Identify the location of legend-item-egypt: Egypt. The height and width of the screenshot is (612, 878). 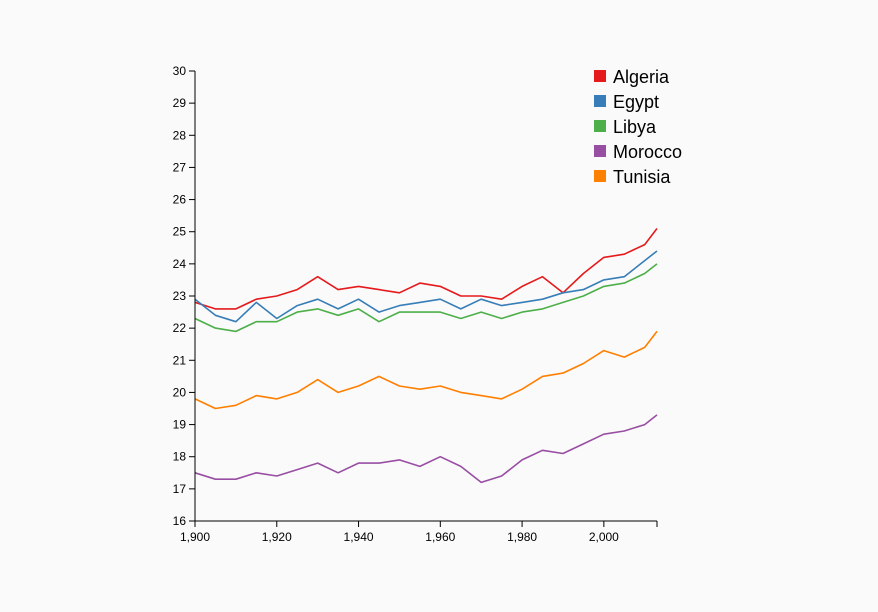
(626, 102).